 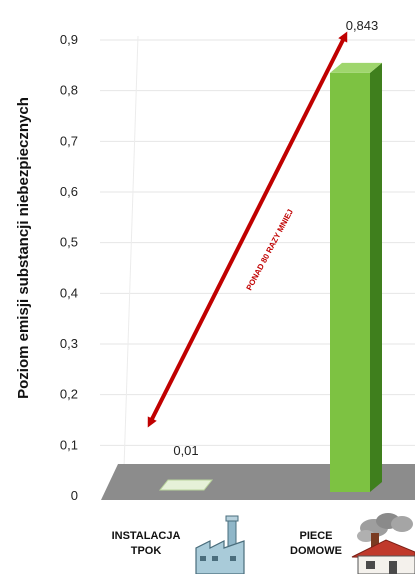 What do you see at coordinates (69, 242) in the screenshot?
I see `y-tick-label: 0,5` at bounding box center [69, 242].